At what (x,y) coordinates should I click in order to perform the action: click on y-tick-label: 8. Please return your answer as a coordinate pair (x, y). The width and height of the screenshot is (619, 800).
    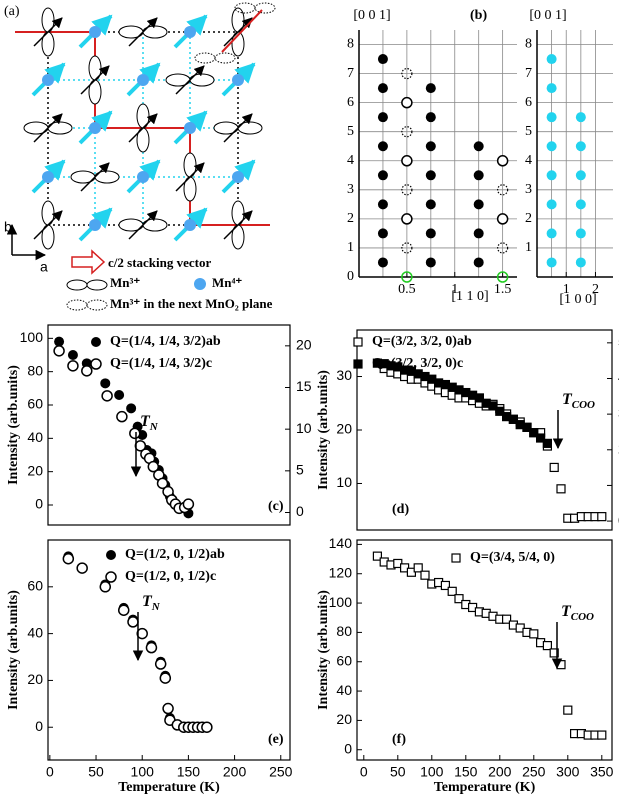
    Looking at the image, I should click on (528, 44).